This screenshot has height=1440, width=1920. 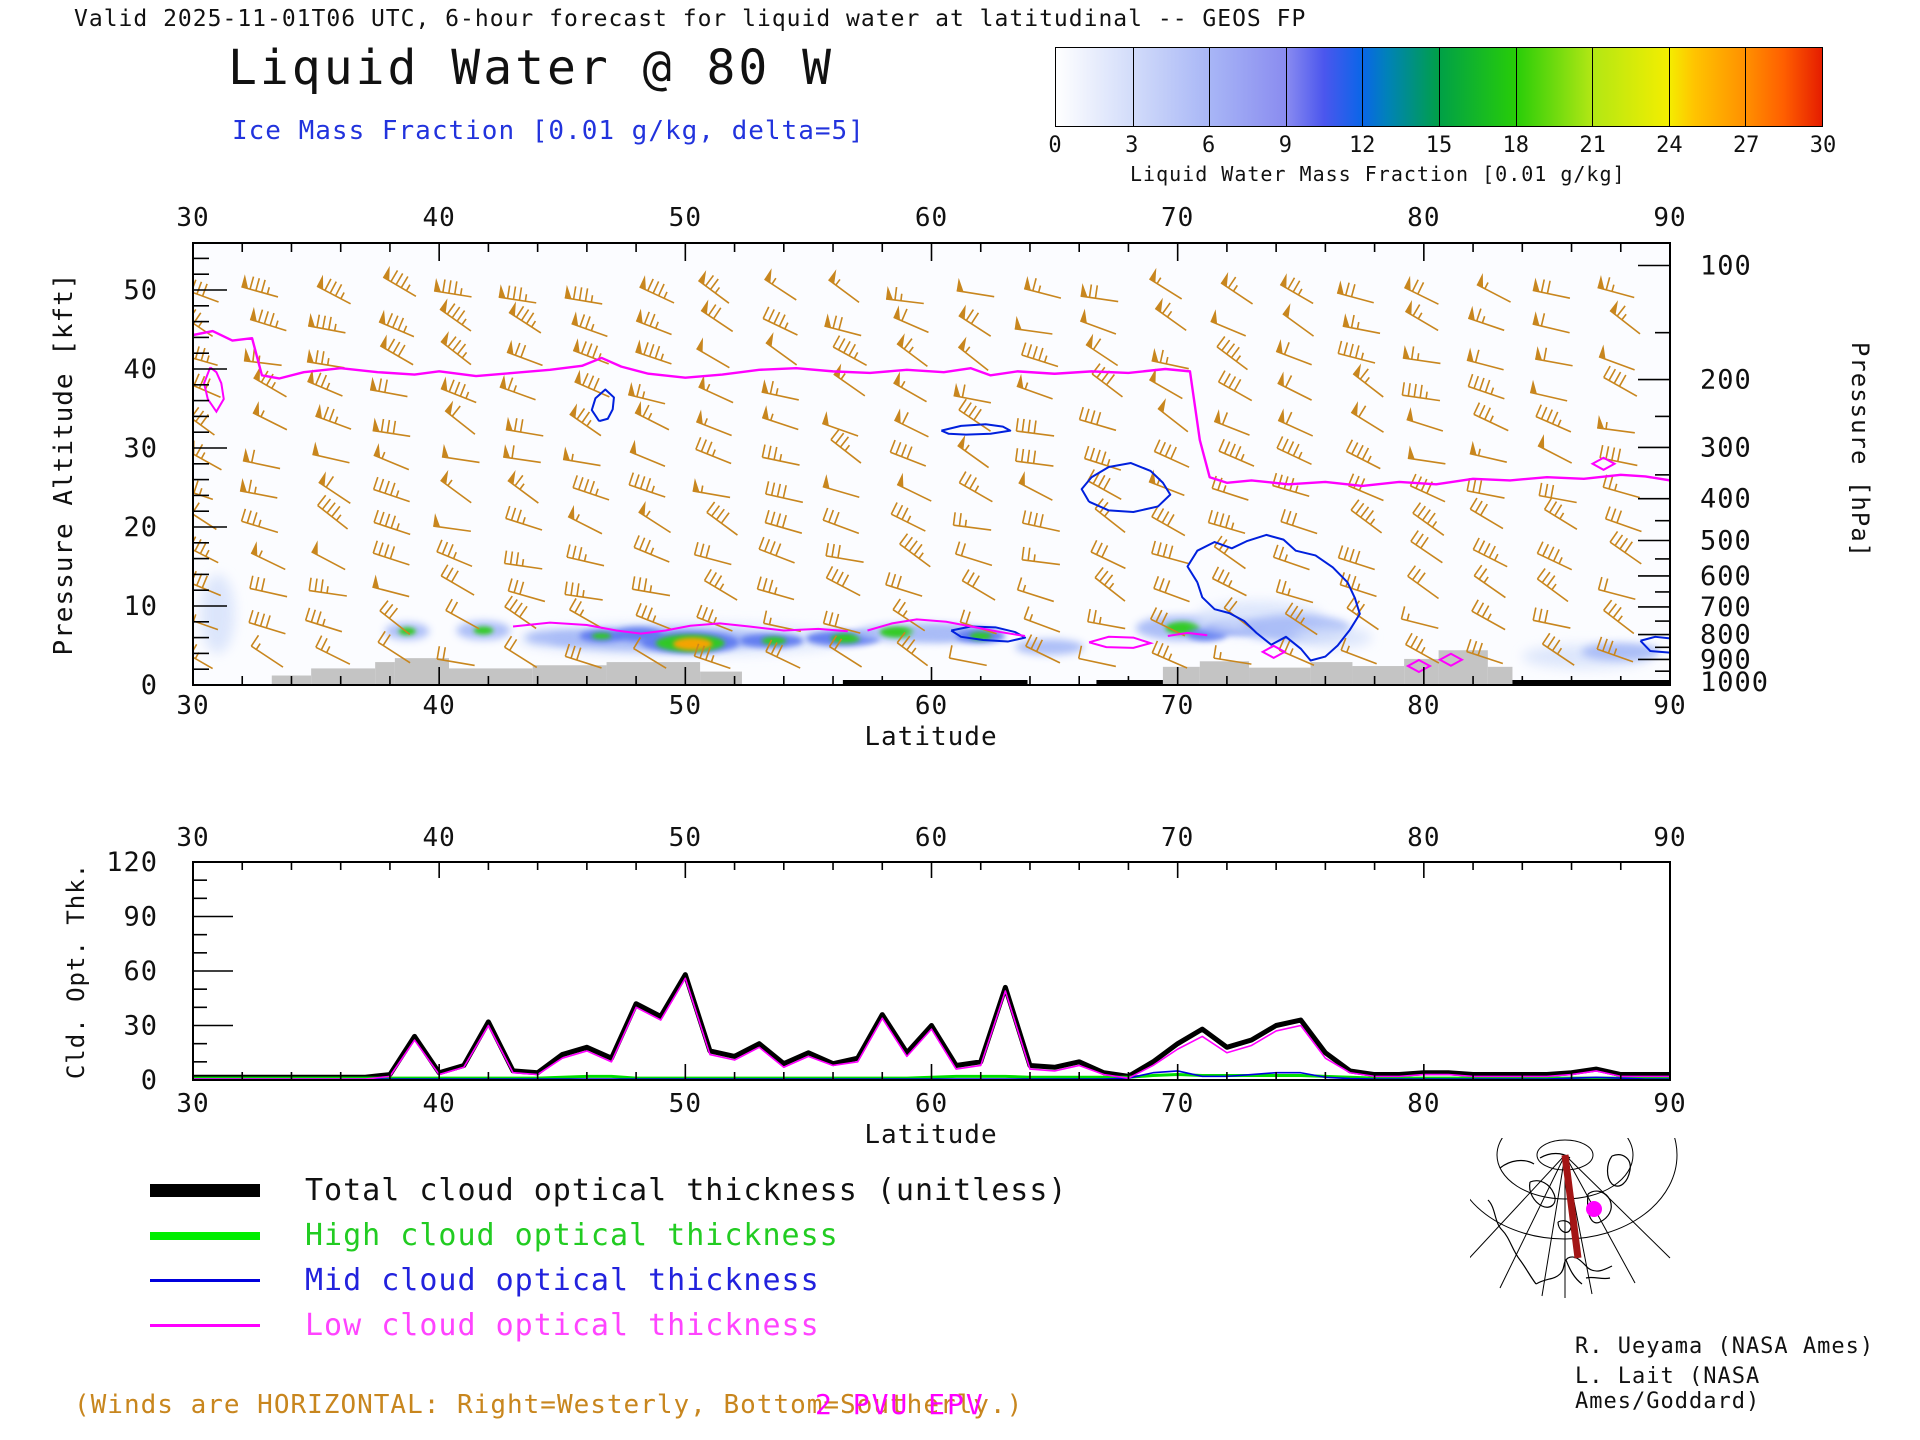 I want to click on locator-map, so click(x=1574, y=1218).